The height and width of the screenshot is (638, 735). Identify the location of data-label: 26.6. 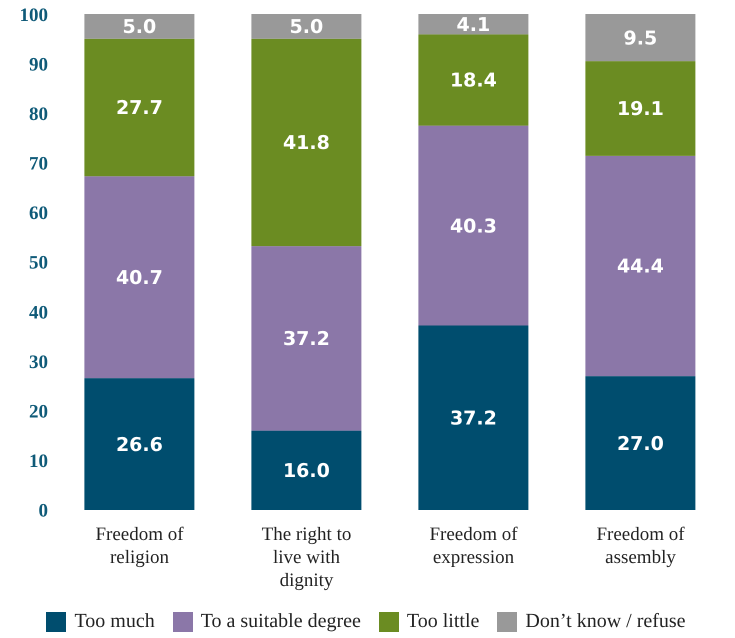
(139, 445).